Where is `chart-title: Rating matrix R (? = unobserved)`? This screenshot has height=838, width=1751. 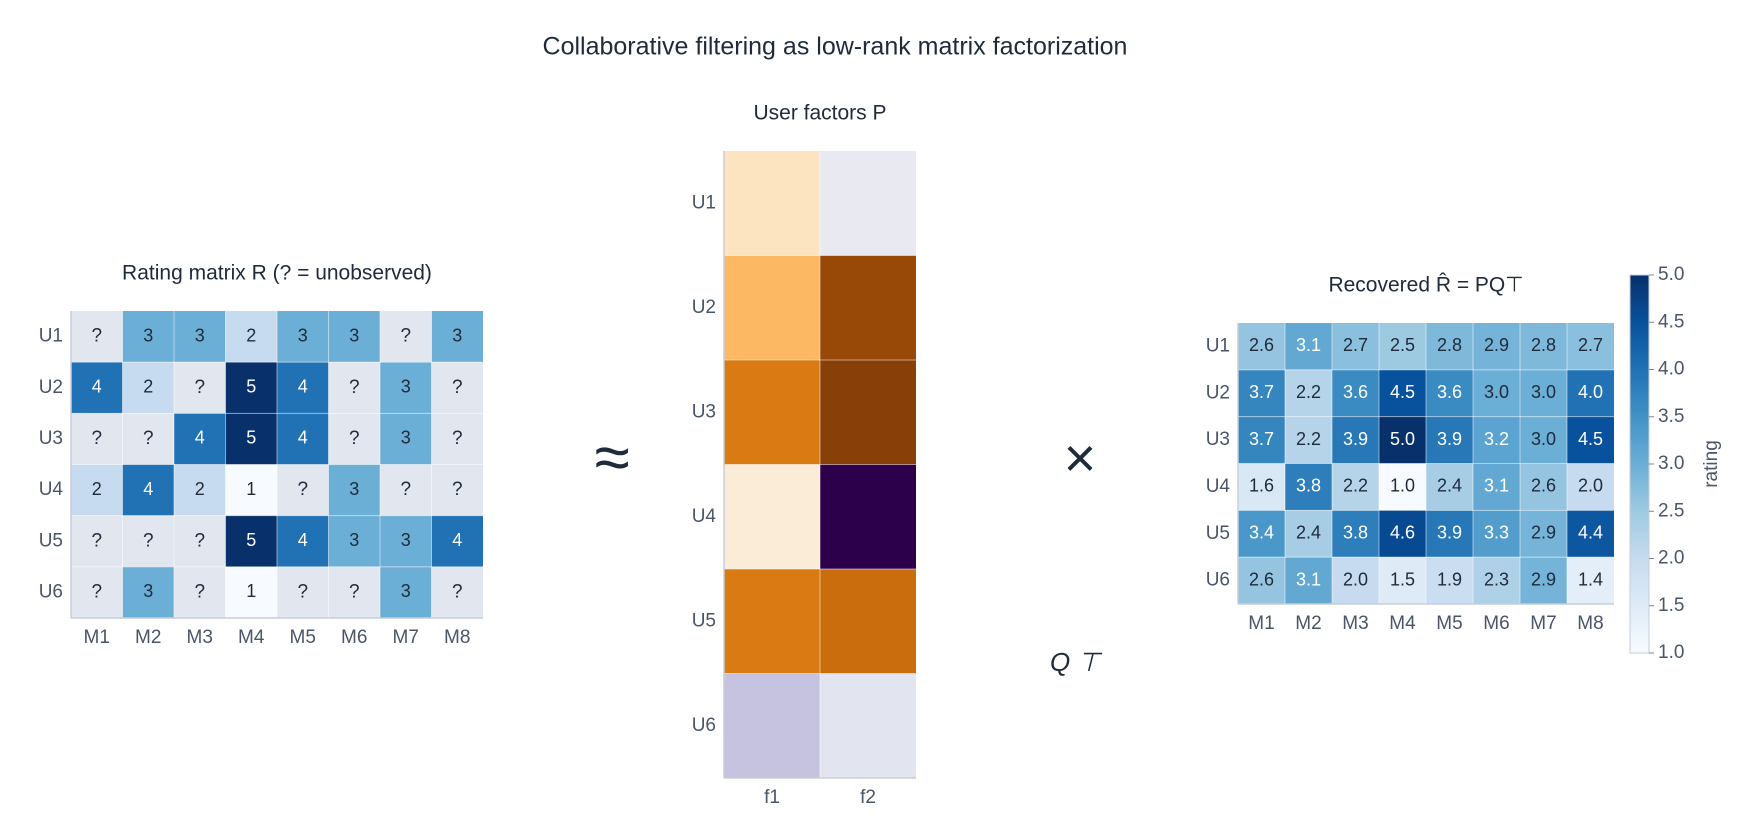 chart-title: Rating matrix R (? = unobserved) is located at coordinates (277, 273).